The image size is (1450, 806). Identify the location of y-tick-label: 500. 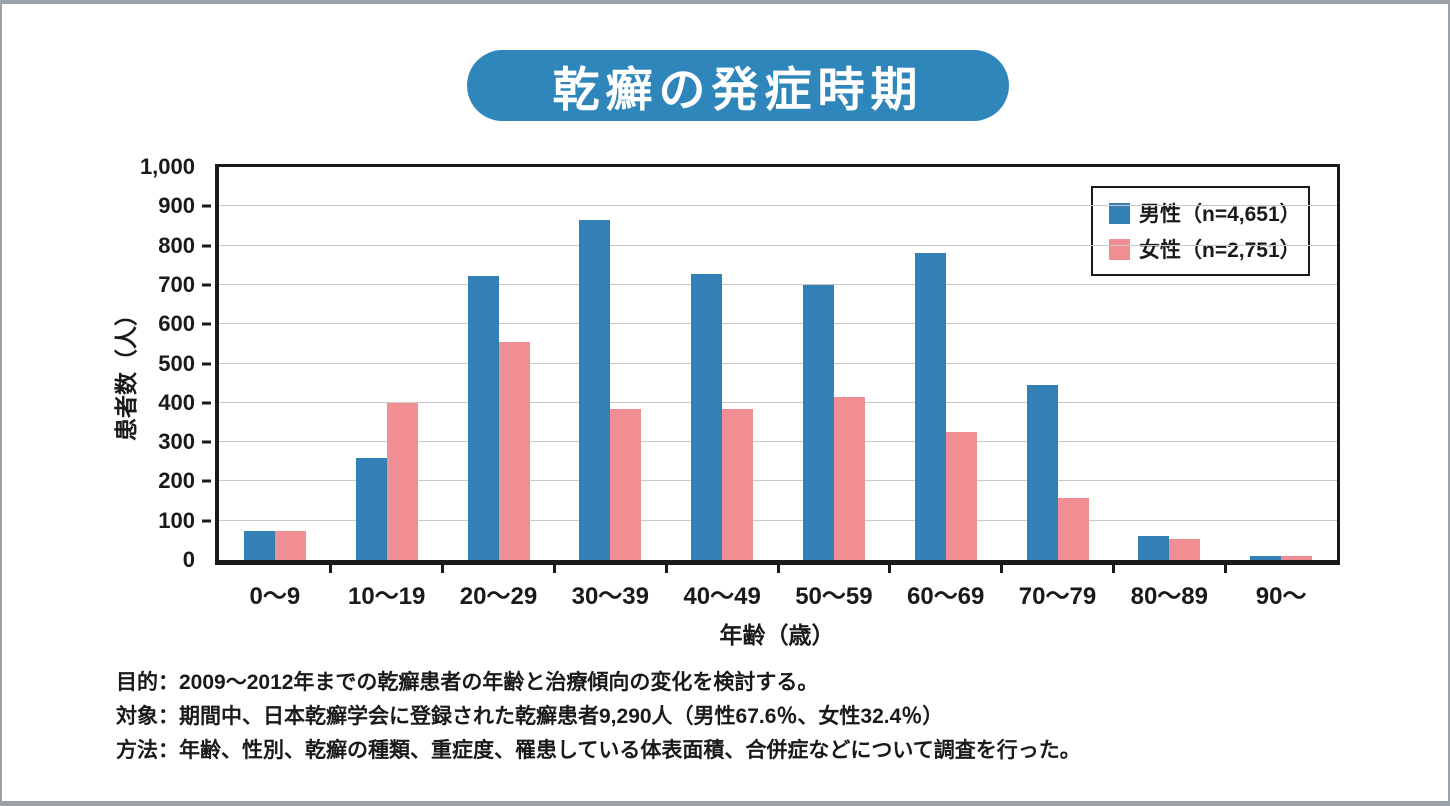
(176, 363).